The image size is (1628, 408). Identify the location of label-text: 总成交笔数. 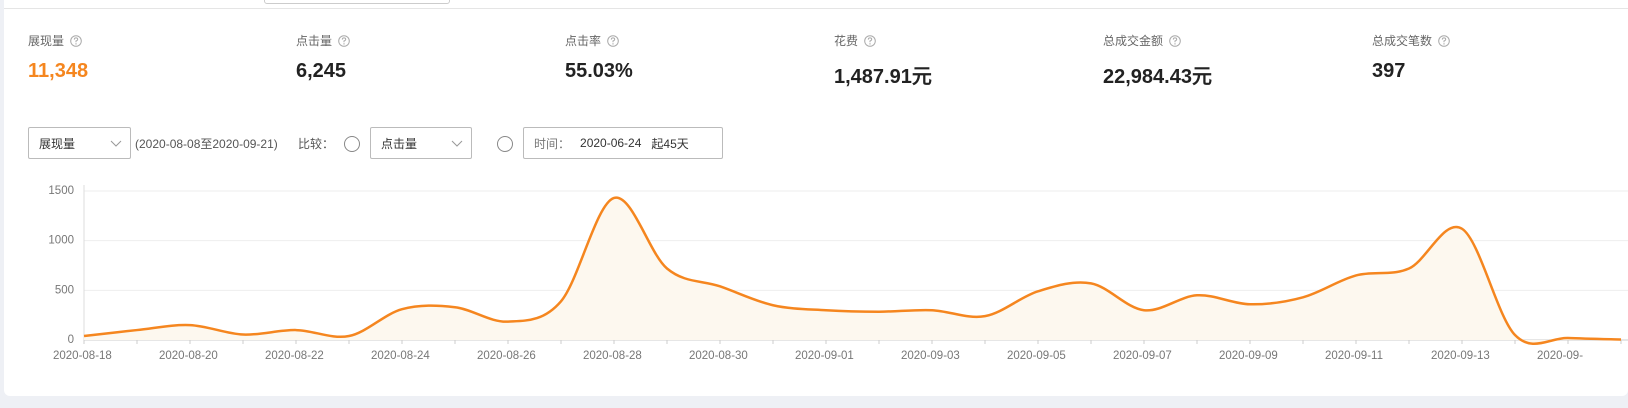
(1402, 41).